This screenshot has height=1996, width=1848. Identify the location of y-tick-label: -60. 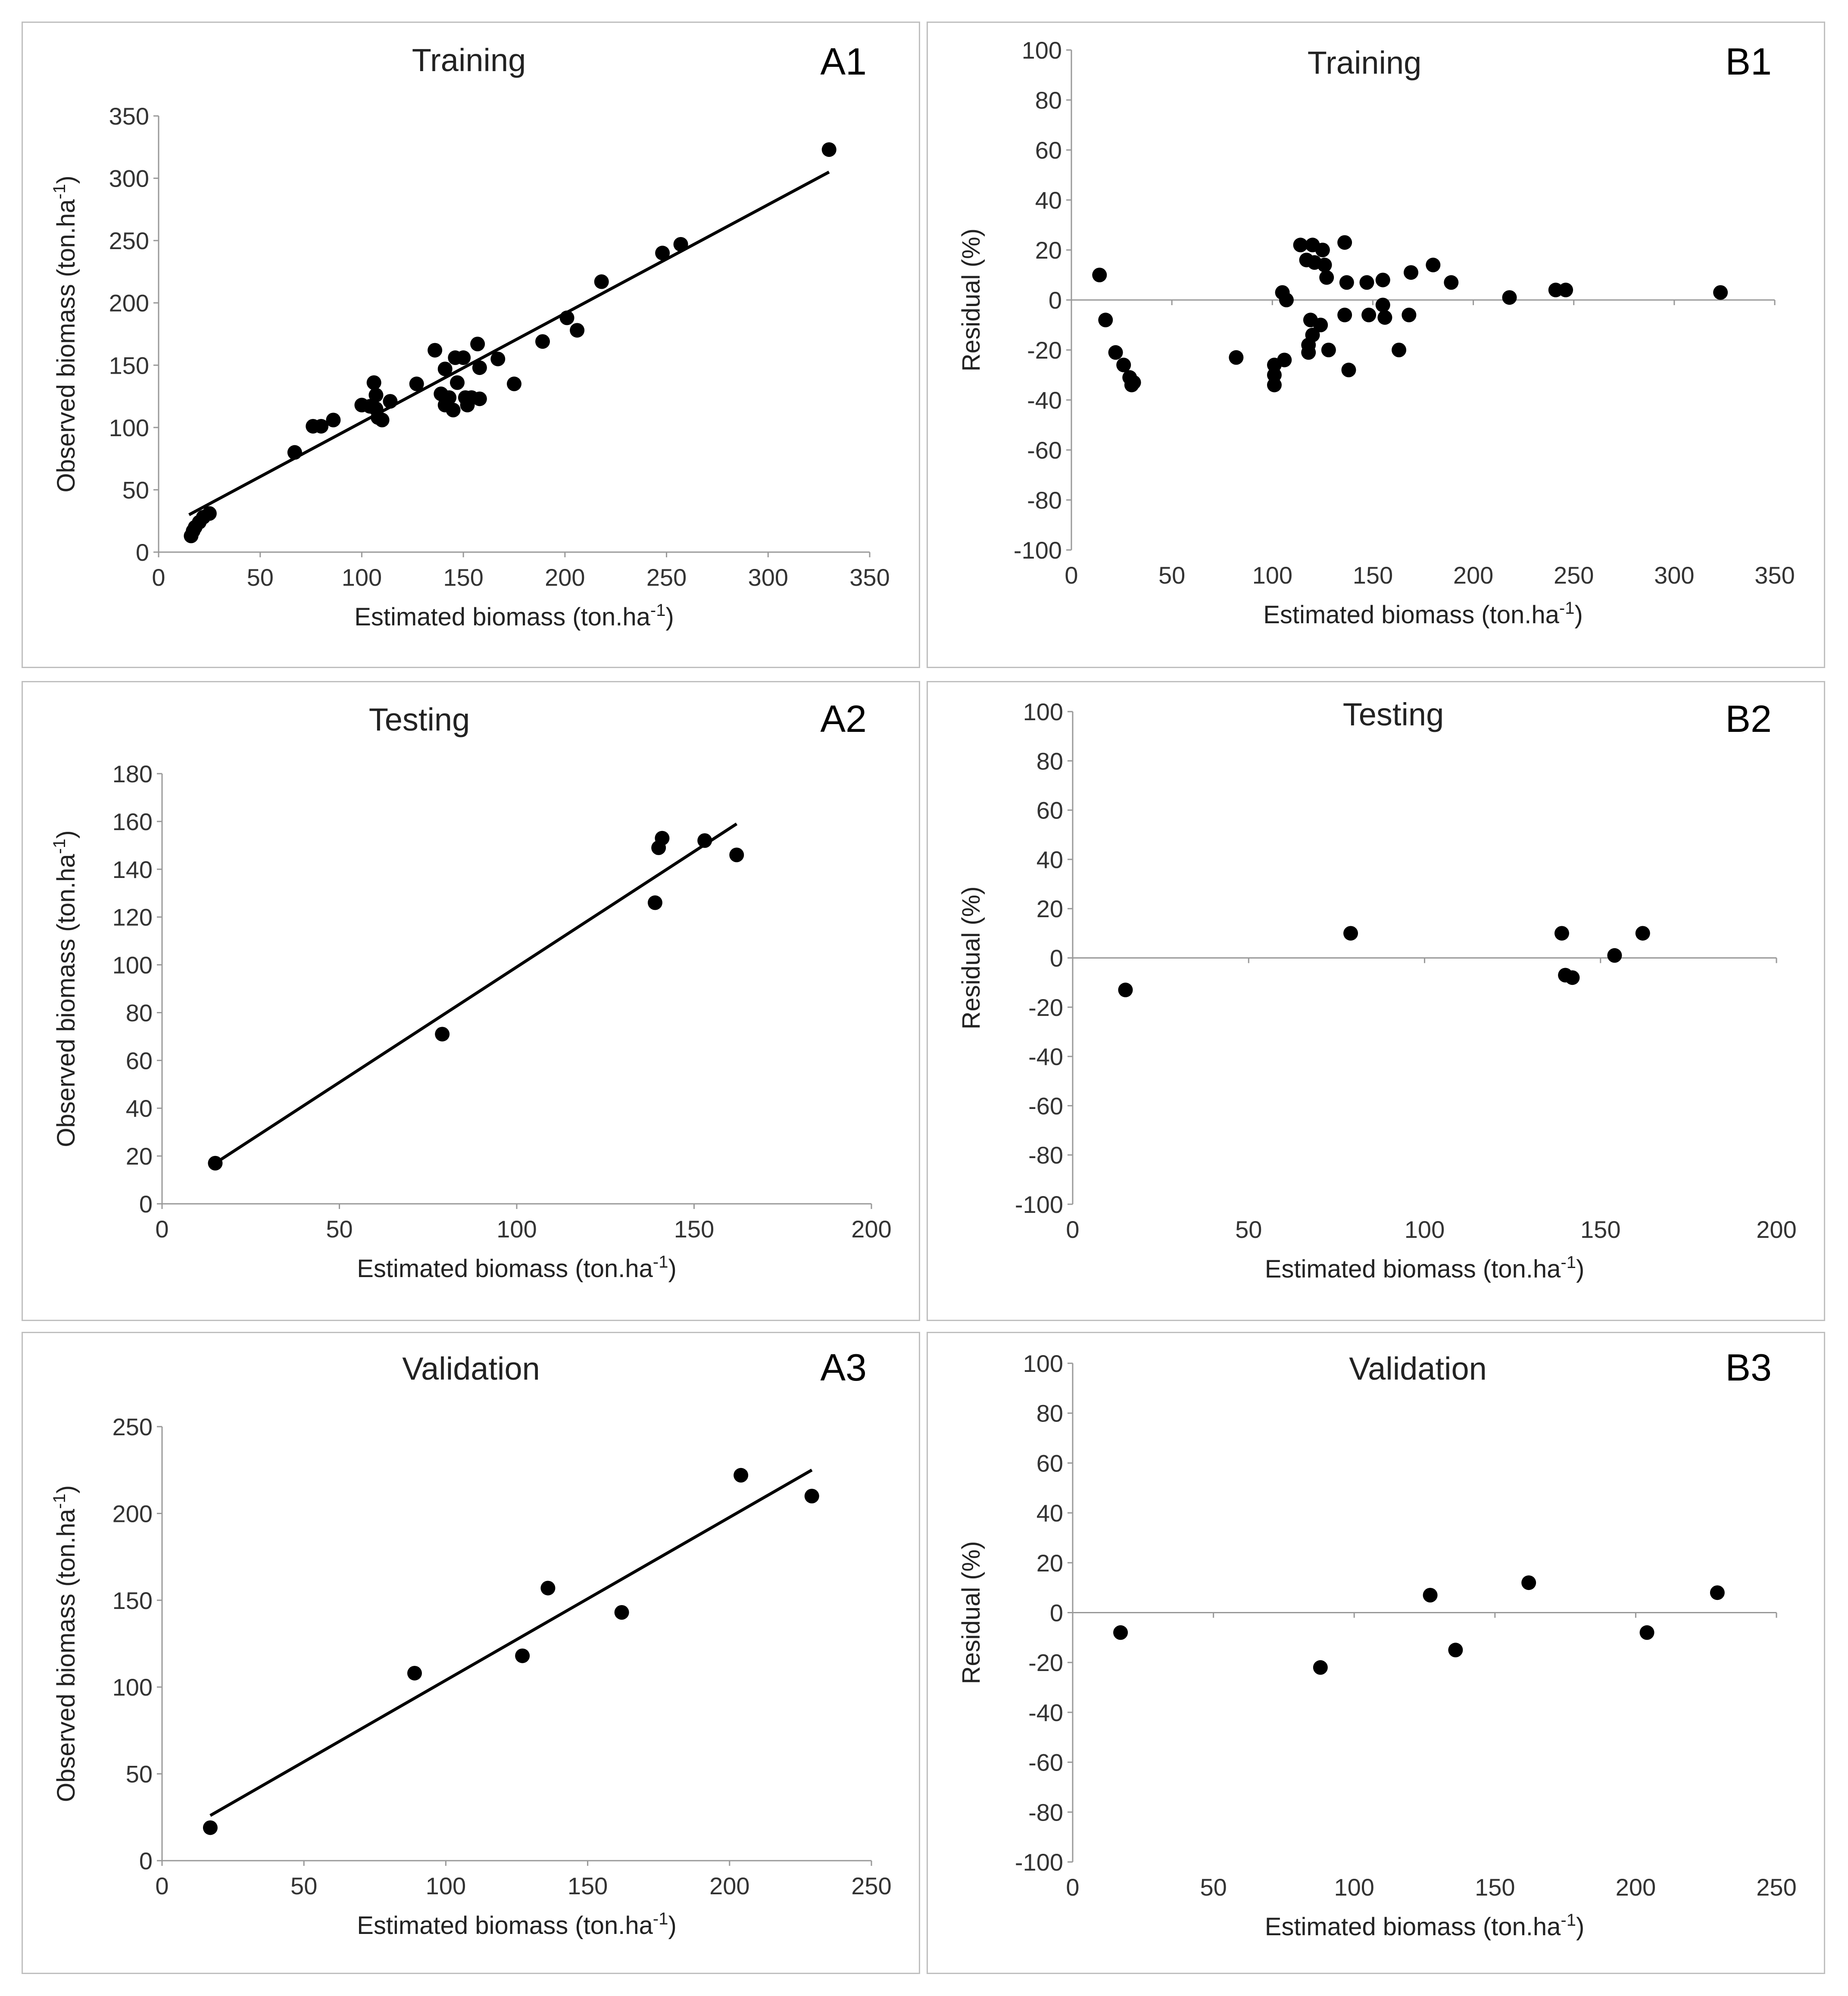
(1044, 450).